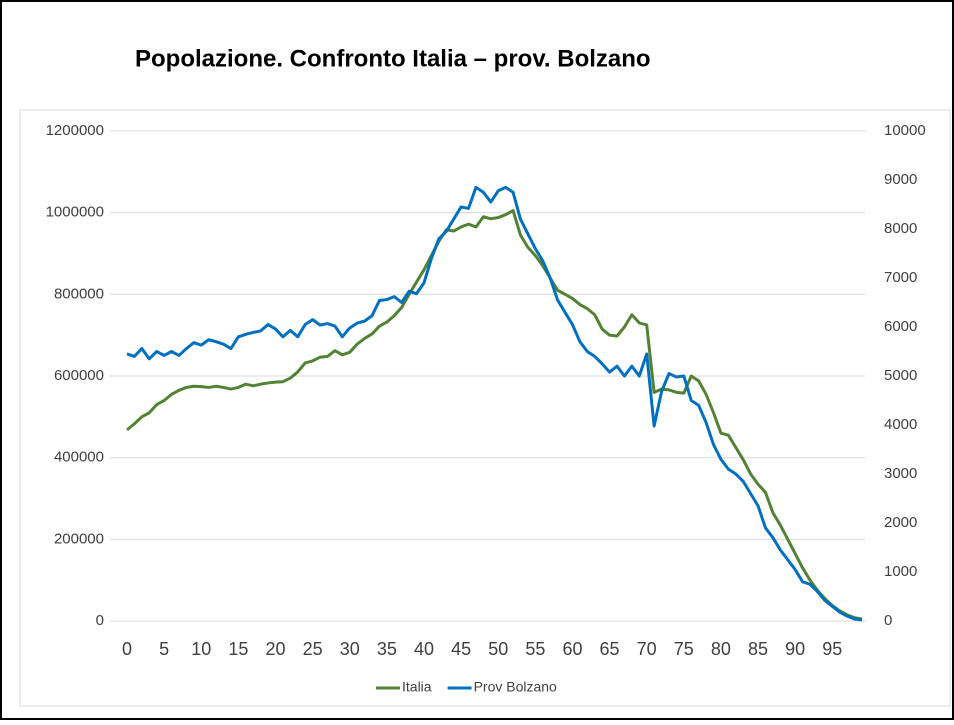 The height and width of the screenshot is (725, 954). Describe the element at coordinates (79, 293) in the screenshot. I see `y-tick-label: 800000` at that location.